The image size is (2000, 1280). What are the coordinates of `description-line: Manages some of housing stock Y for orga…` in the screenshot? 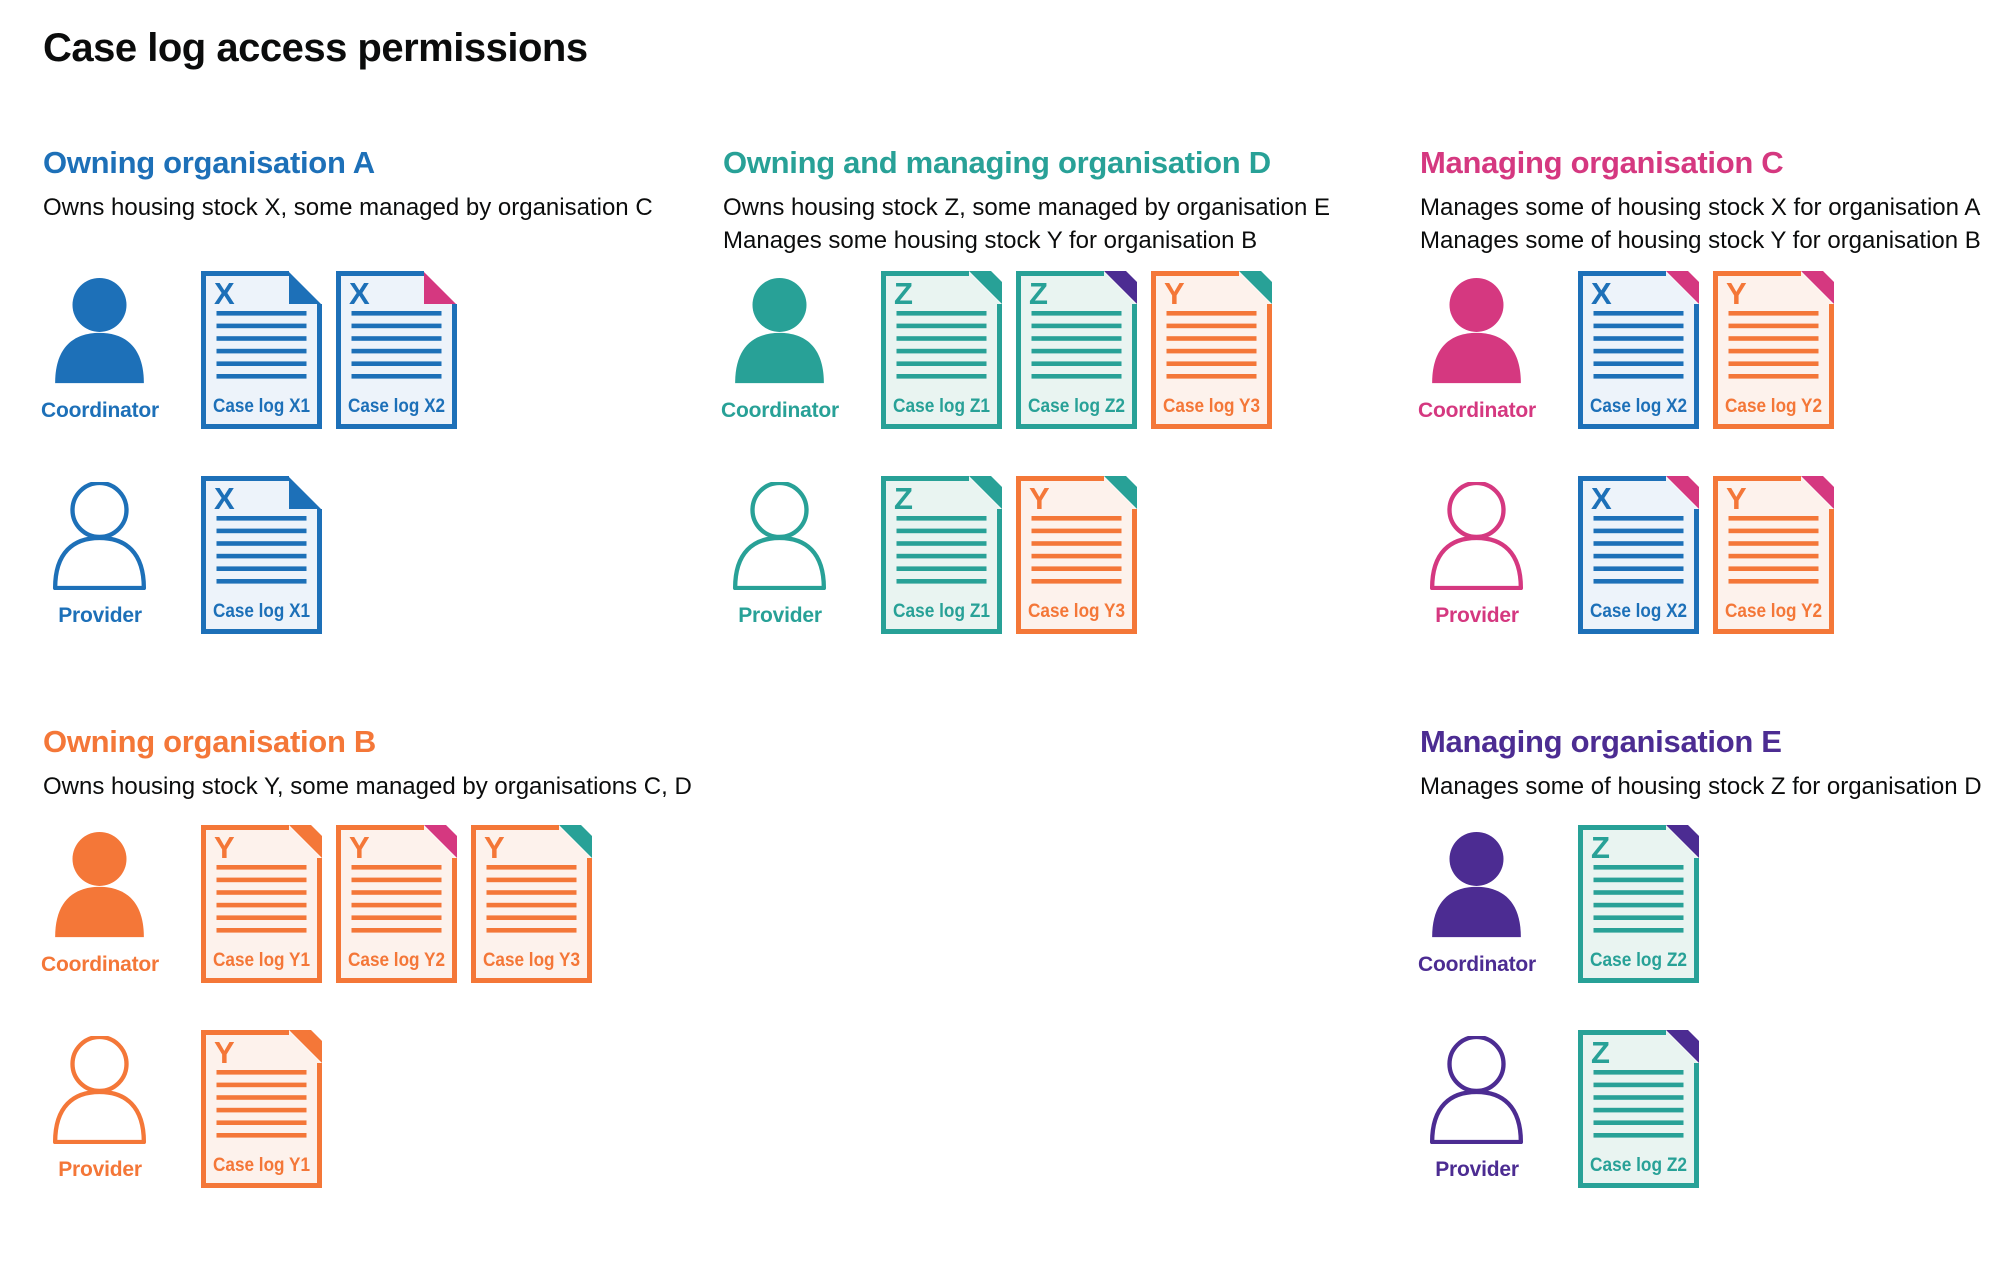 It's located at (1700, 240).